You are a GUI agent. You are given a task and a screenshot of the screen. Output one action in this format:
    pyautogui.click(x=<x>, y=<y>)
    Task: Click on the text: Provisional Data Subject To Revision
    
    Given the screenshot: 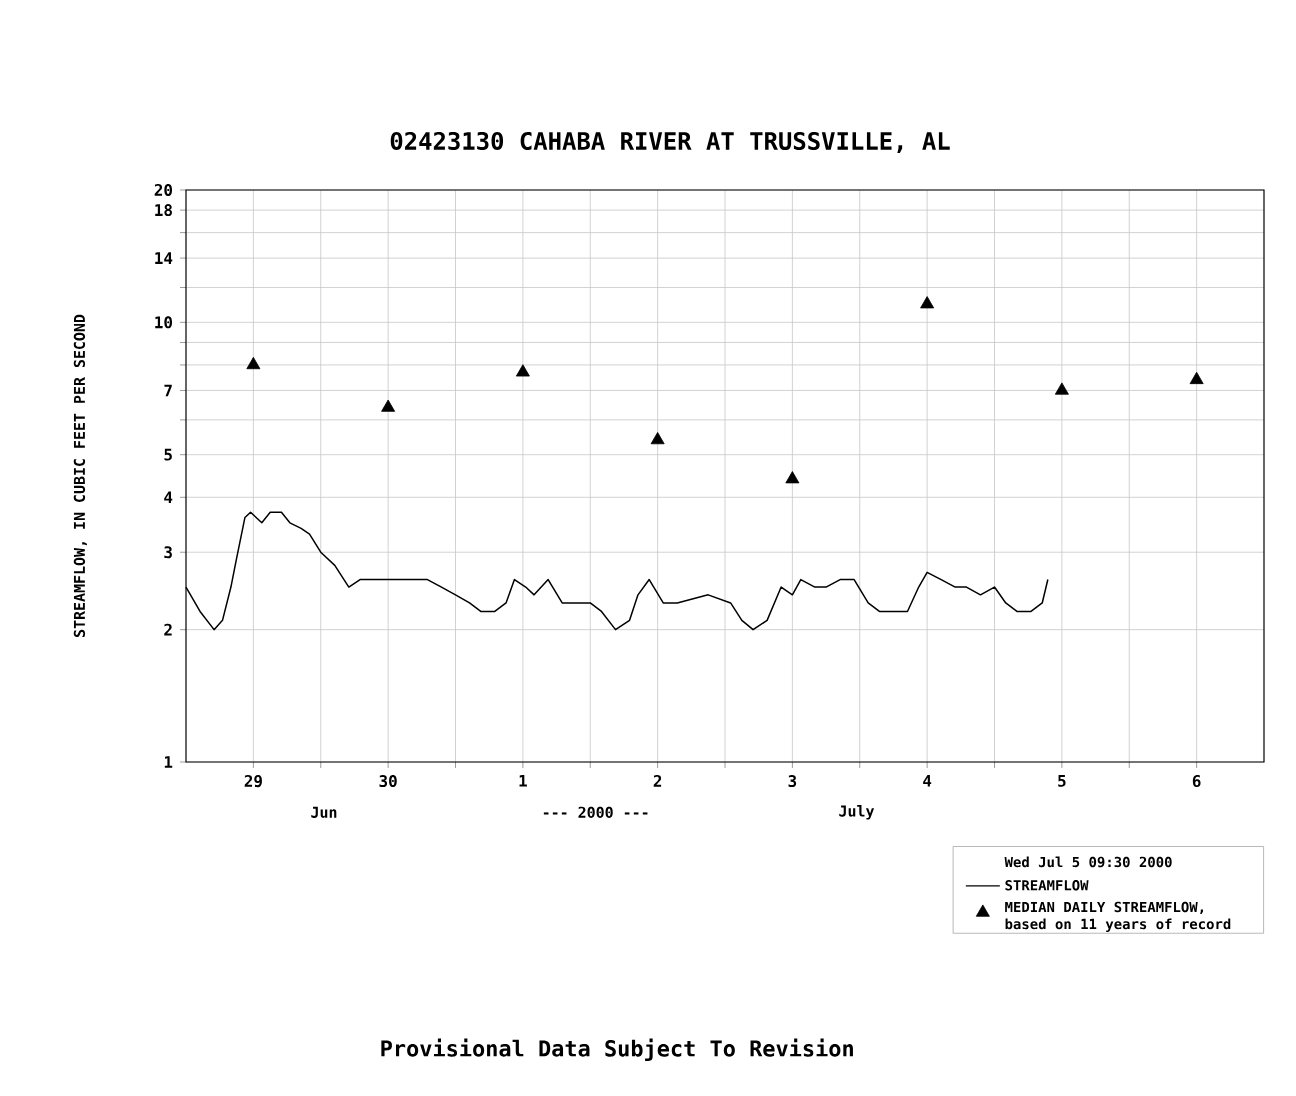 What is the action you would take?
    pyautogui.click(x=617, y=1049)
    